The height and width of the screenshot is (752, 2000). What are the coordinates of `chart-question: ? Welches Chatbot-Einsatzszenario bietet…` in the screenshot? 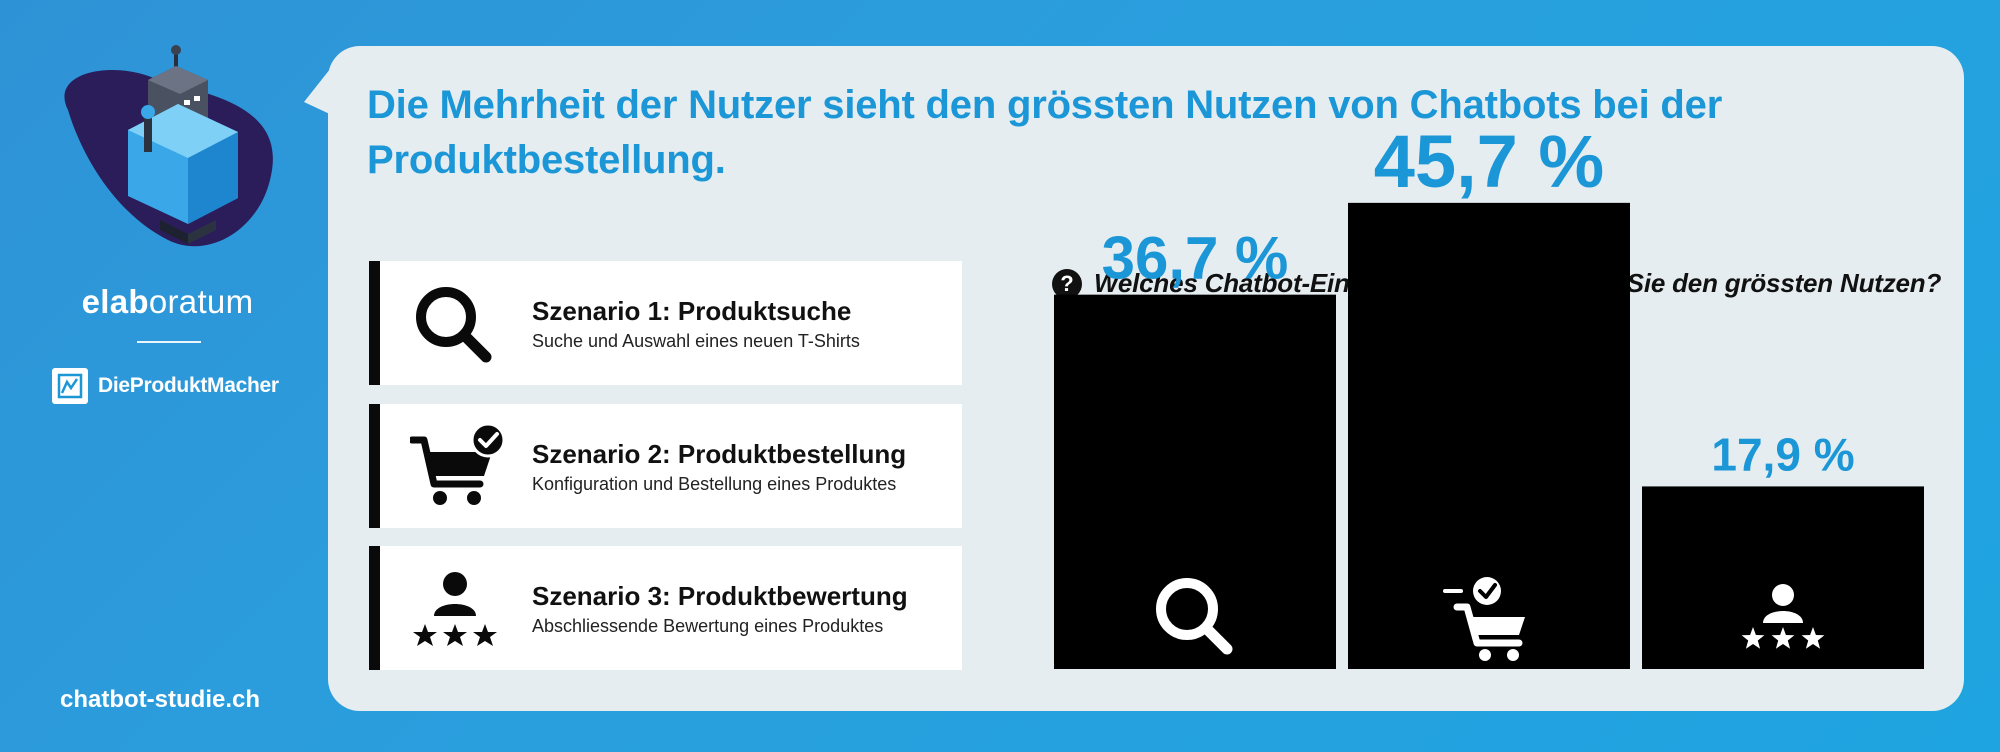 It's located at (1496, 283).